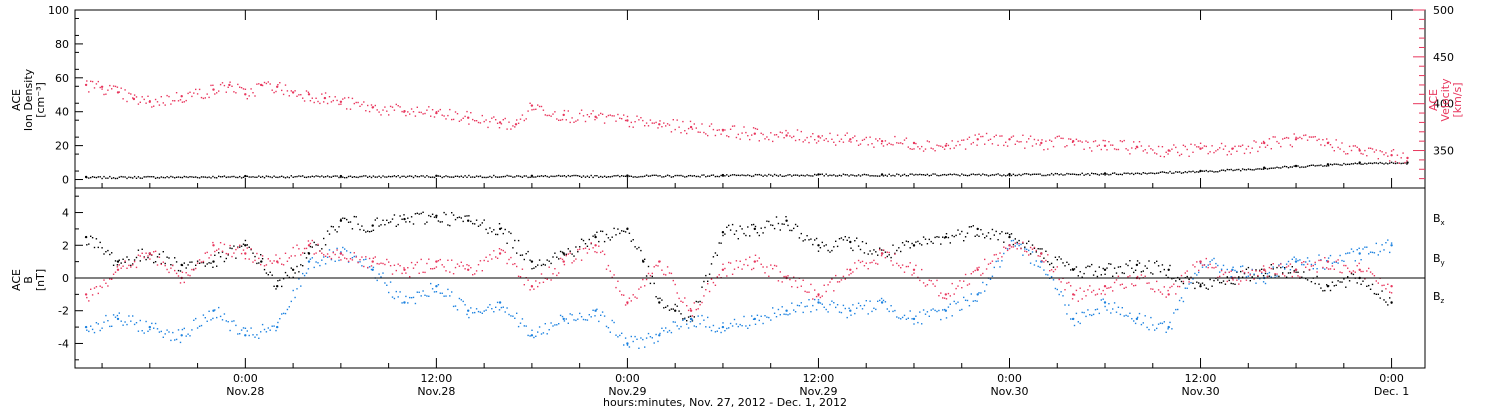 Image resolution: width=1500 pixels, height=410 pixels. Describe the element at coordinates (63, 343) in the screenshot. I see `lower-ytick-label-0: -4` at that location.